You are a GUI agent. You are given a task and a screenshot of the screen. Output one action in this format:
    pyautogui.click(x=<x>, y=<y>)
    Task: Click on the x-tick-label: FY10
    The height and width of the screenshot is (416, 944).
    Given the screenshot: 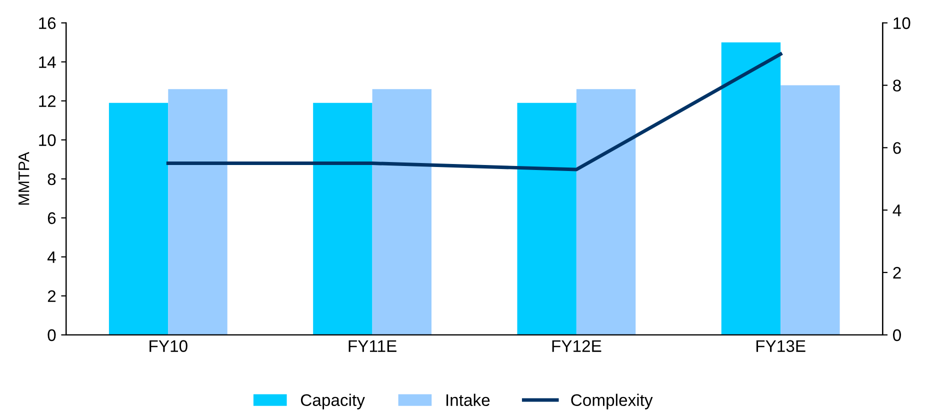 What is the action you would take?
    pyautogui.click(x=169, y=346)
    